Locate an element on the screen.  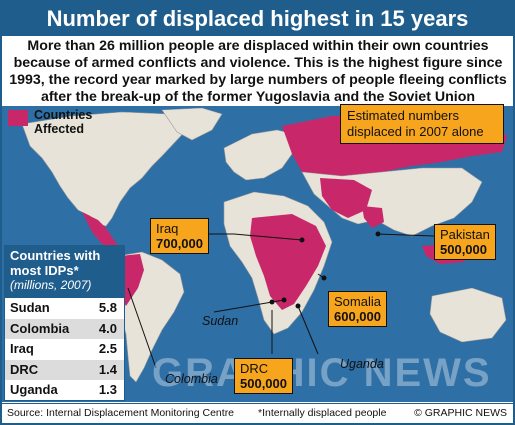
europe is located at coordinates (263, 155).